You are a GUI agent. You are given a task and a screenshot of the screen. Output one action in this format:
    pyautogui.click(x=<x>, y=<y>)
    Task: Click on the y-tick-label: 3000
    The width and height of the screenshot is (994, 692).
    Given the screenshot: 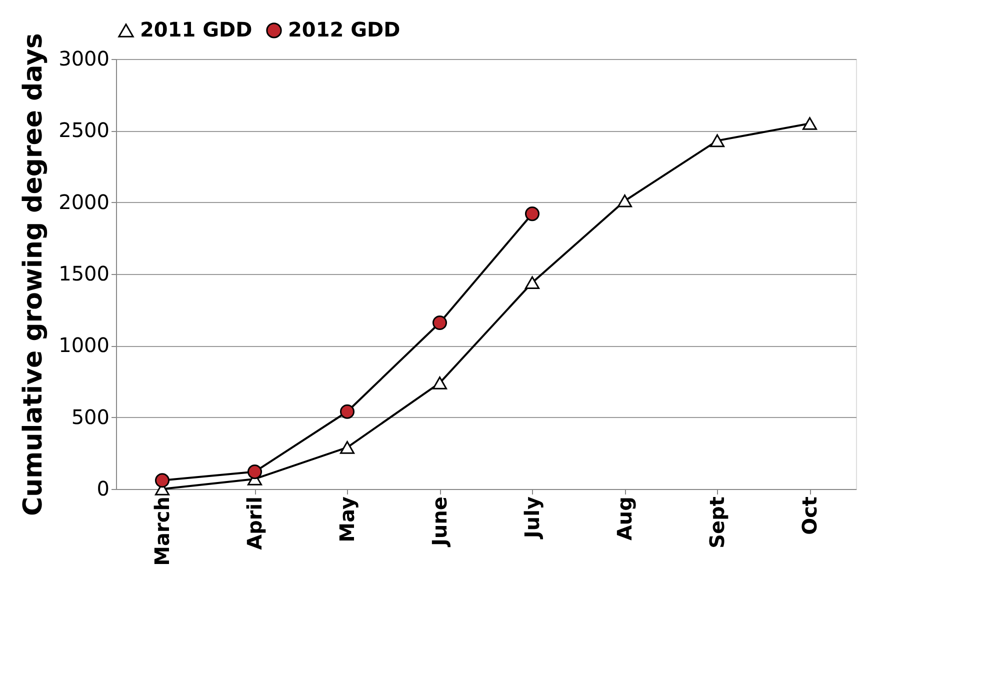 What is the action you would take?
    pyautogui.click(x=84, y=58)
    